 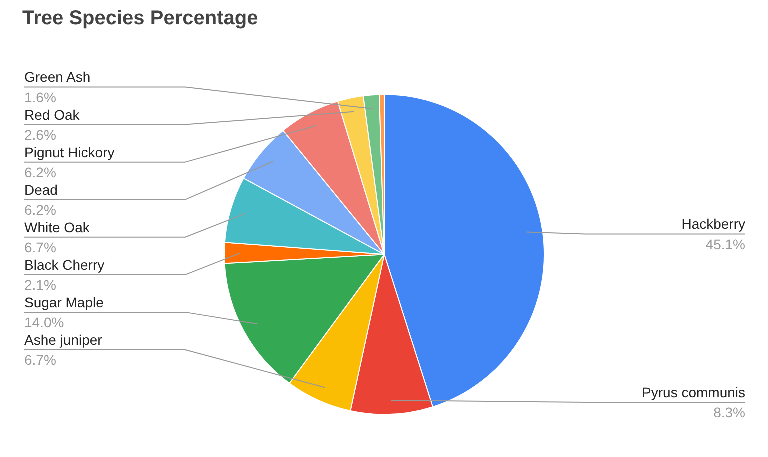 I want to click on data-label: 8.3%, so click(x=730, y=412).